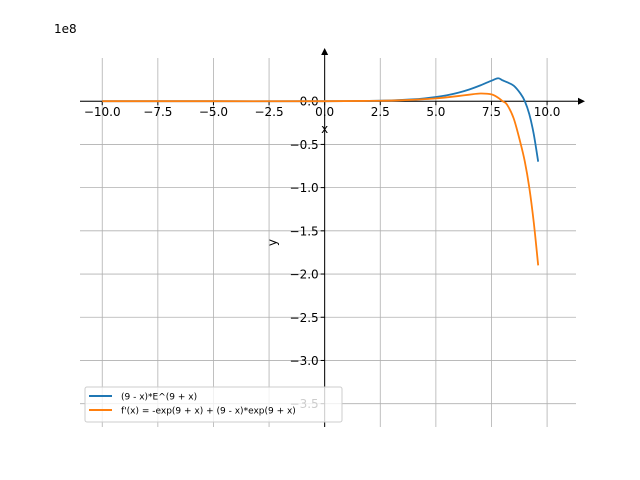  I want to click on y-tick-label: −2.0, so click(304, 275).